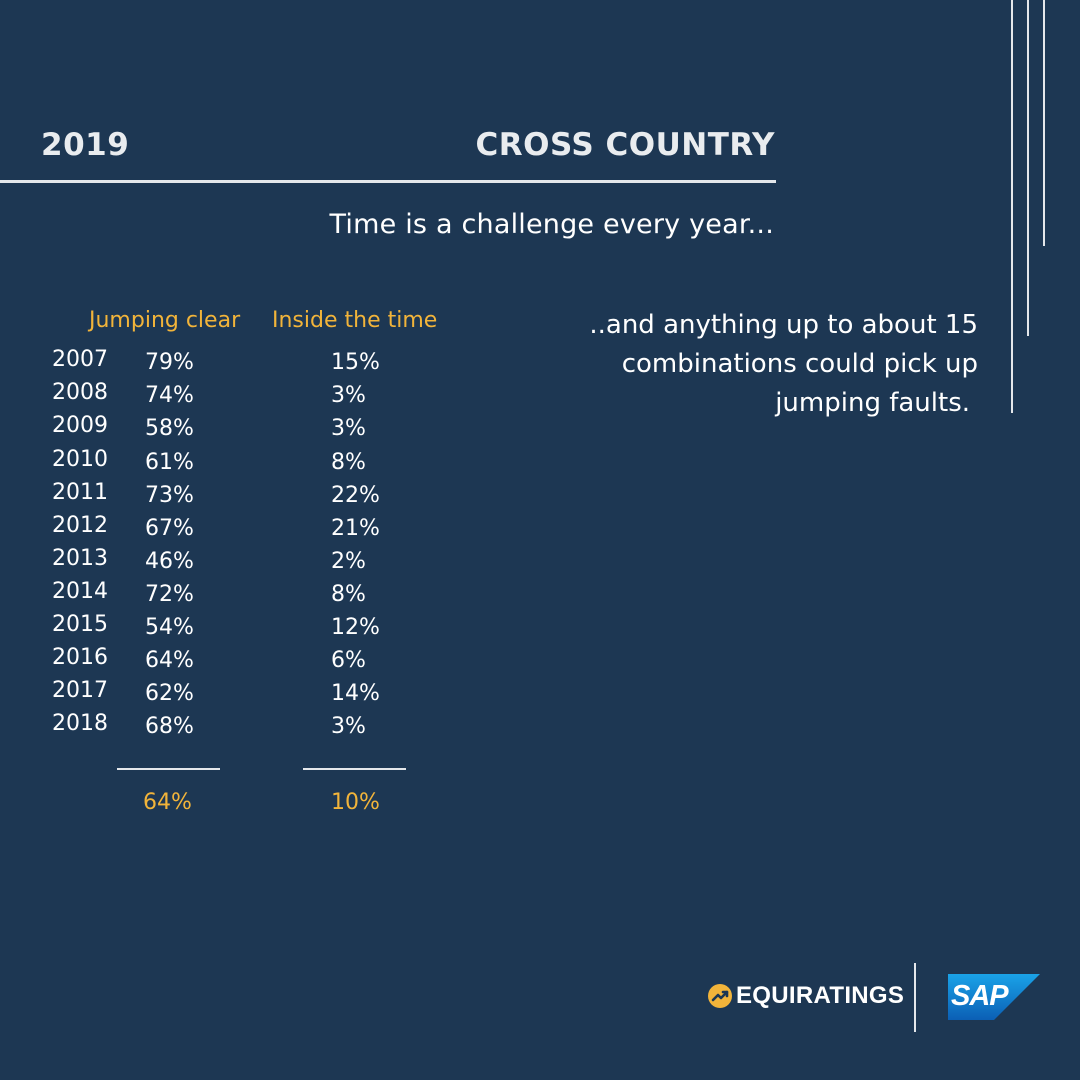 This screenshot has height=1080, width=1080. Describe the element at coordinates (820, 995) in the screenshot. I see `equiratings-wordmark: EQUIRATINGS` at that location.